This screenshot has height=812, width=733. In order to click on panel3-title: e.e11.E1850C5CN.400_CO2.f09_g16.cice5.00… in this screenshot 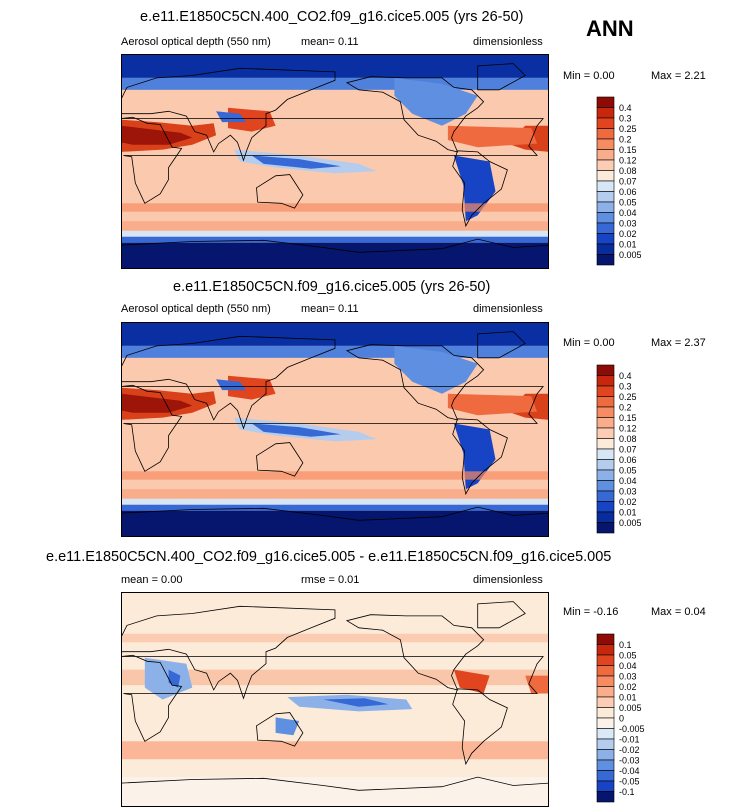, I will do `click(329, 557)`.